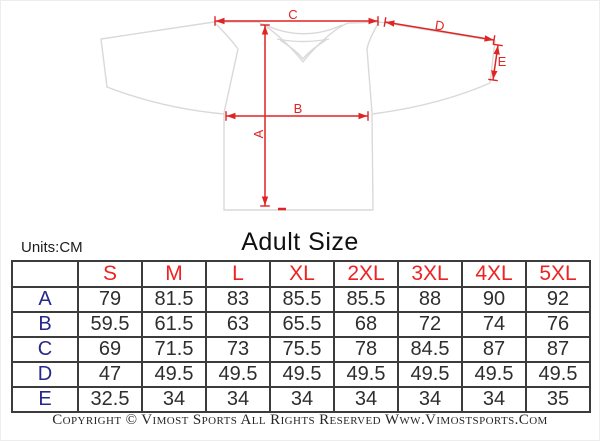 The width and height of the screenshot is (600, 441). What do you see at coordinates (558, 399) in the screenshot?
I see `size-value-cell: 35` at bounding box center [558, 399].